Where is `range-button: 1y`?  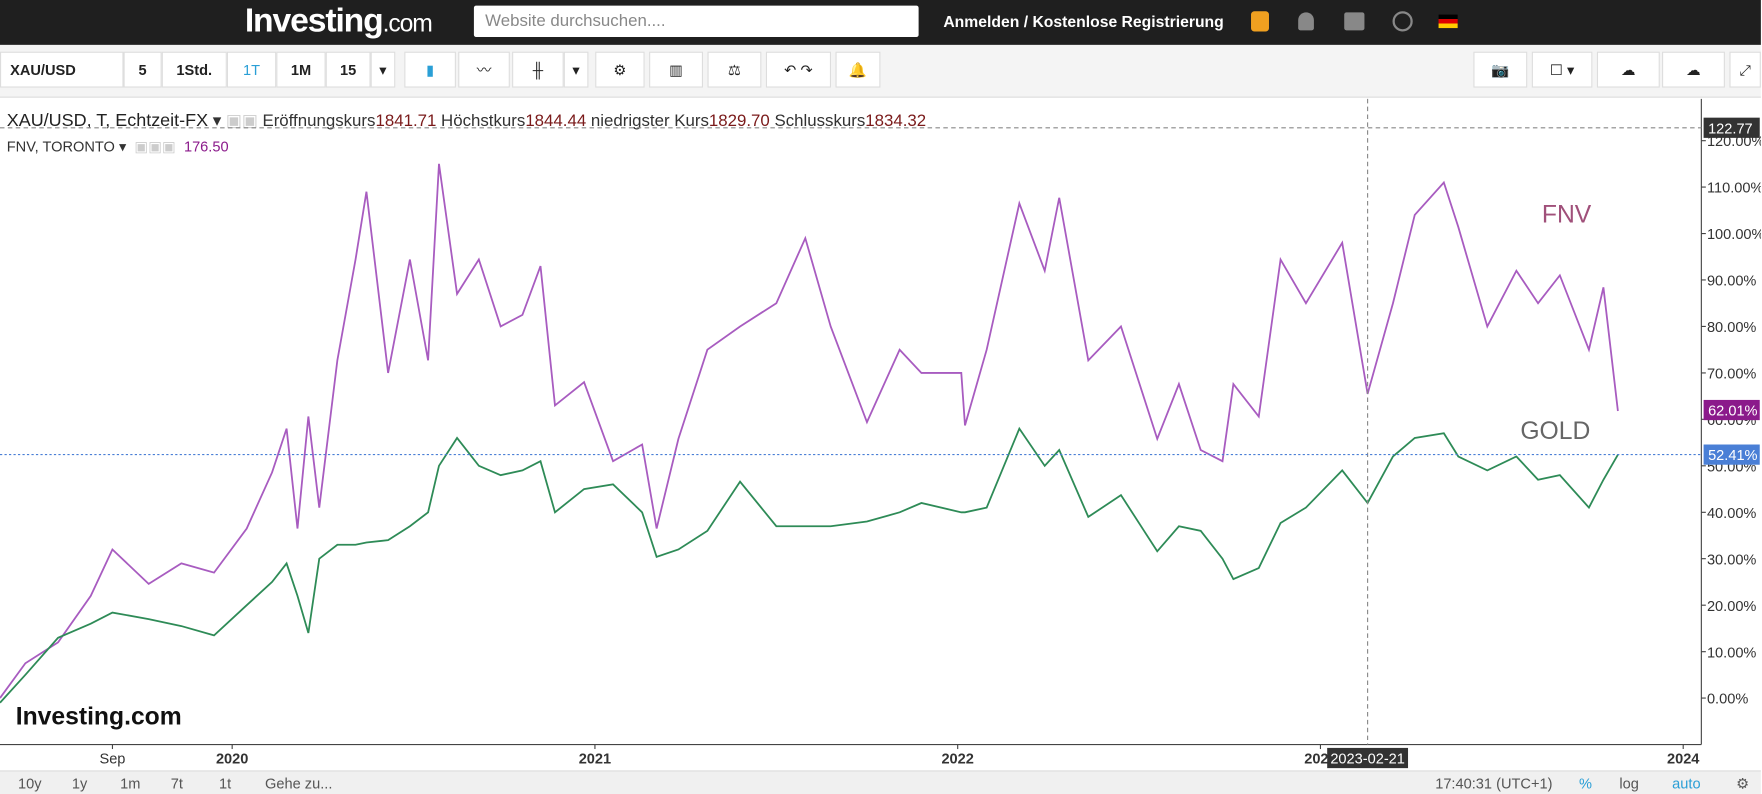
range-button: 1y is located at coordinates (79, 783).